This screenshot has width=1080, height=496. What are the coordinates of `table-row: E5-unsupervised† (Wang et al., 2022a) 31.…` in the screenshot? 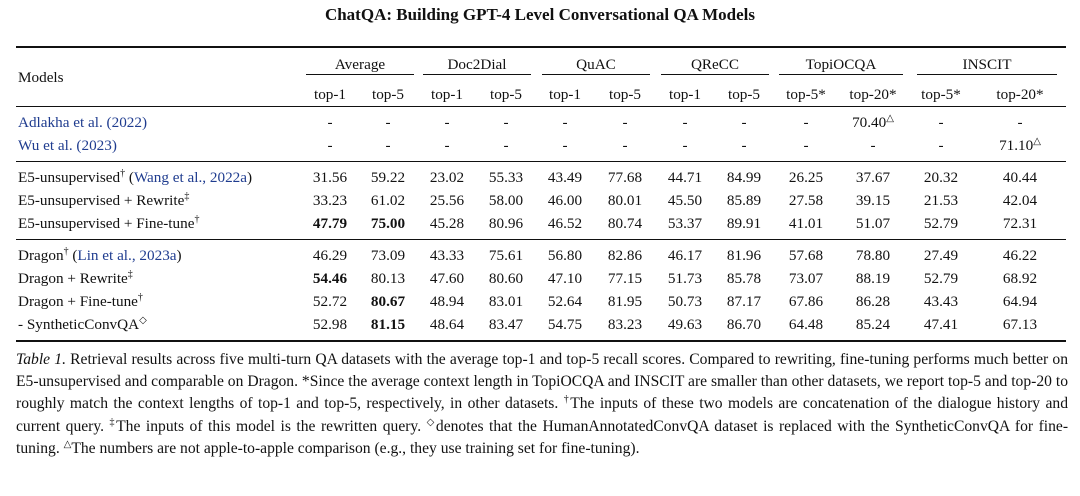 It's located at (541, 177).